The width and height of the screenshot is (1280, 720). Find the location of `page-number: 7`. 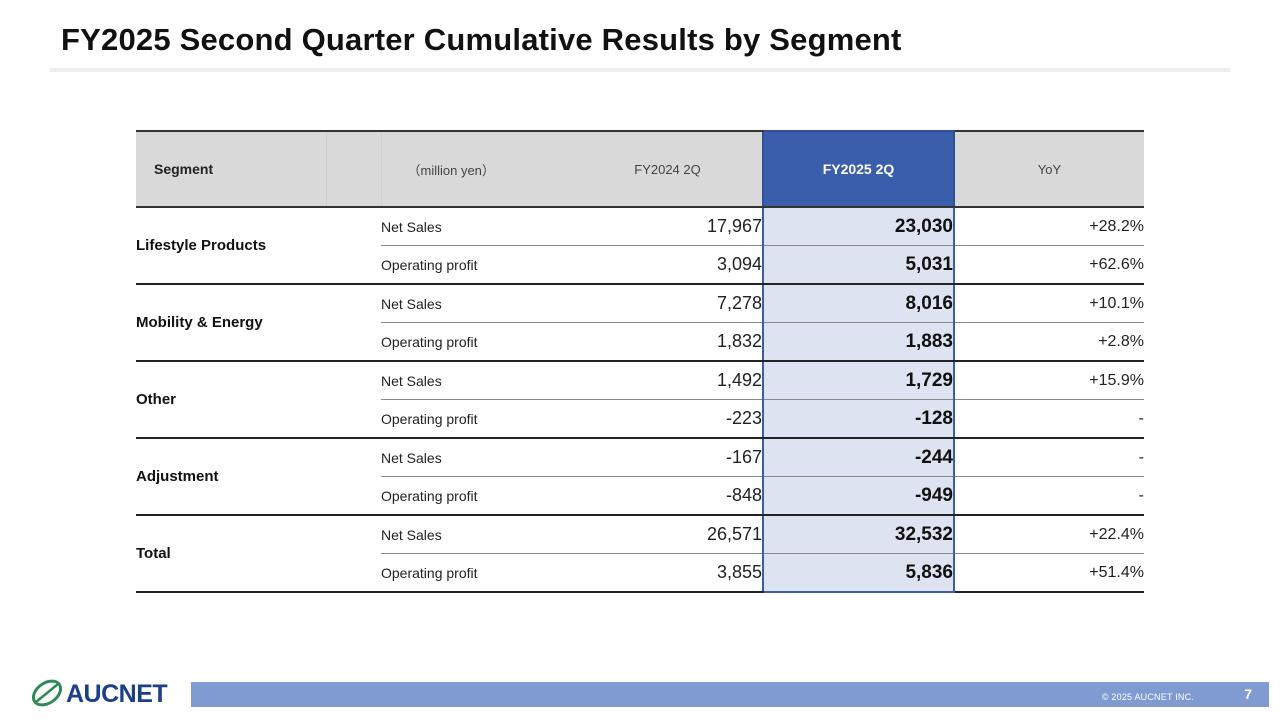

page-number: 7 is located at coordinates (1248, 694).